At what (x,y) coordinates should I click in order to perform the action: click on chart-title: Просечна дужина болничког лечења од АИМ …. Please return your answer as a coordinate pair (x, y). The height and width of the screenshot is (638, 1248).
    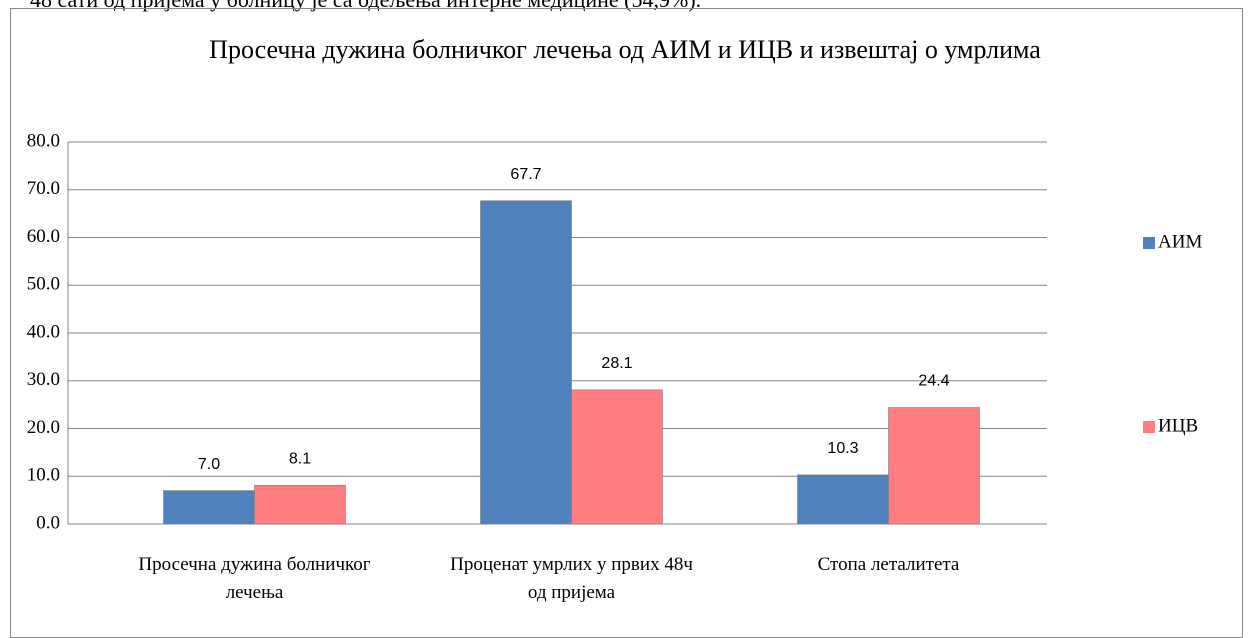
    Looking at the image, I should click on (625, 49).